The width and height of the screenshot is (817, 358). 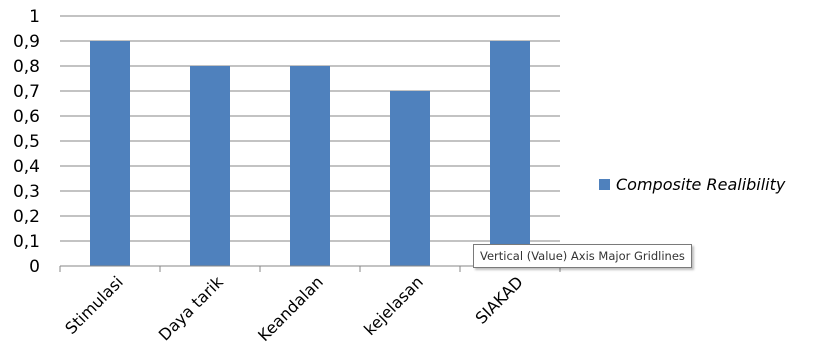 What do you see at coordinates (26, 117) in the screenshot?
I see `y-tick-label: 0,6` at bounding box center [26, 117].